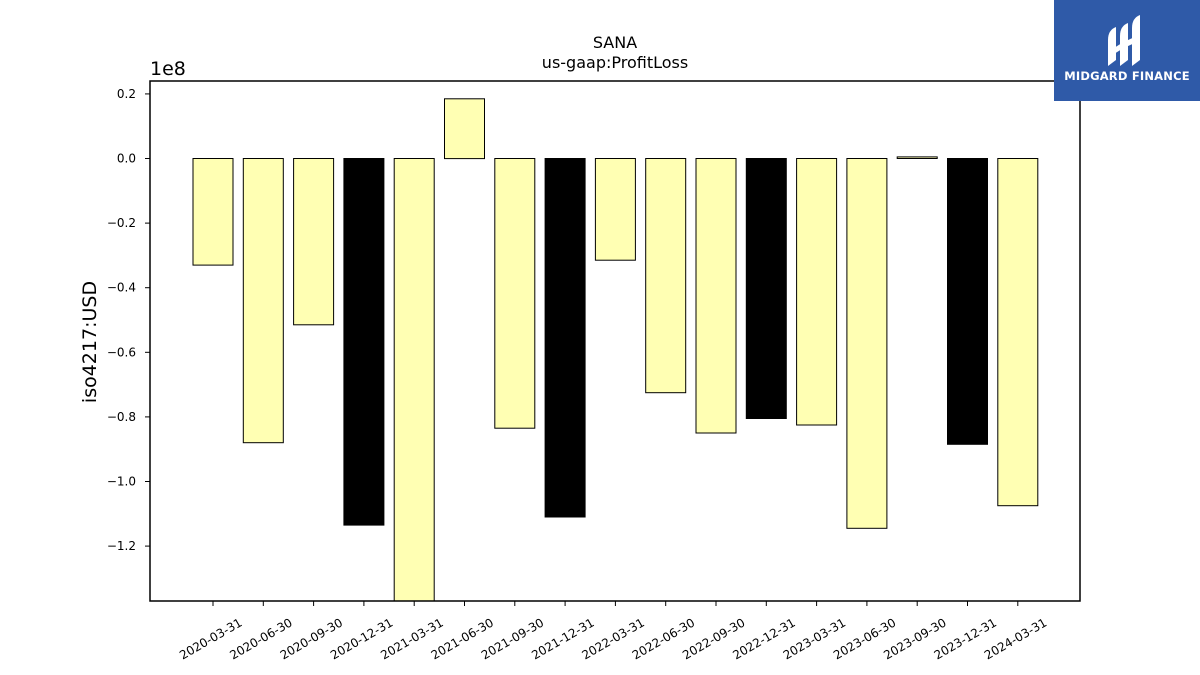 The height and width of the screenshot is (675, 1200). Describe the element at coordinates (1127, 76) in the screenshot. I see `logo-text: MIDGARD FINANCE` at that location.